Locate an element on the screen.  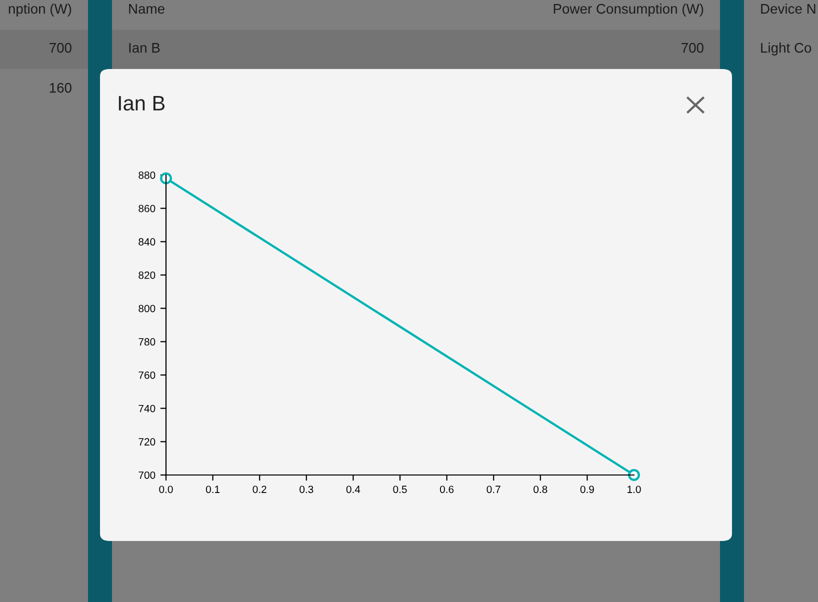
x-tick-label: 0.0 is located at coordinates (166, 490).